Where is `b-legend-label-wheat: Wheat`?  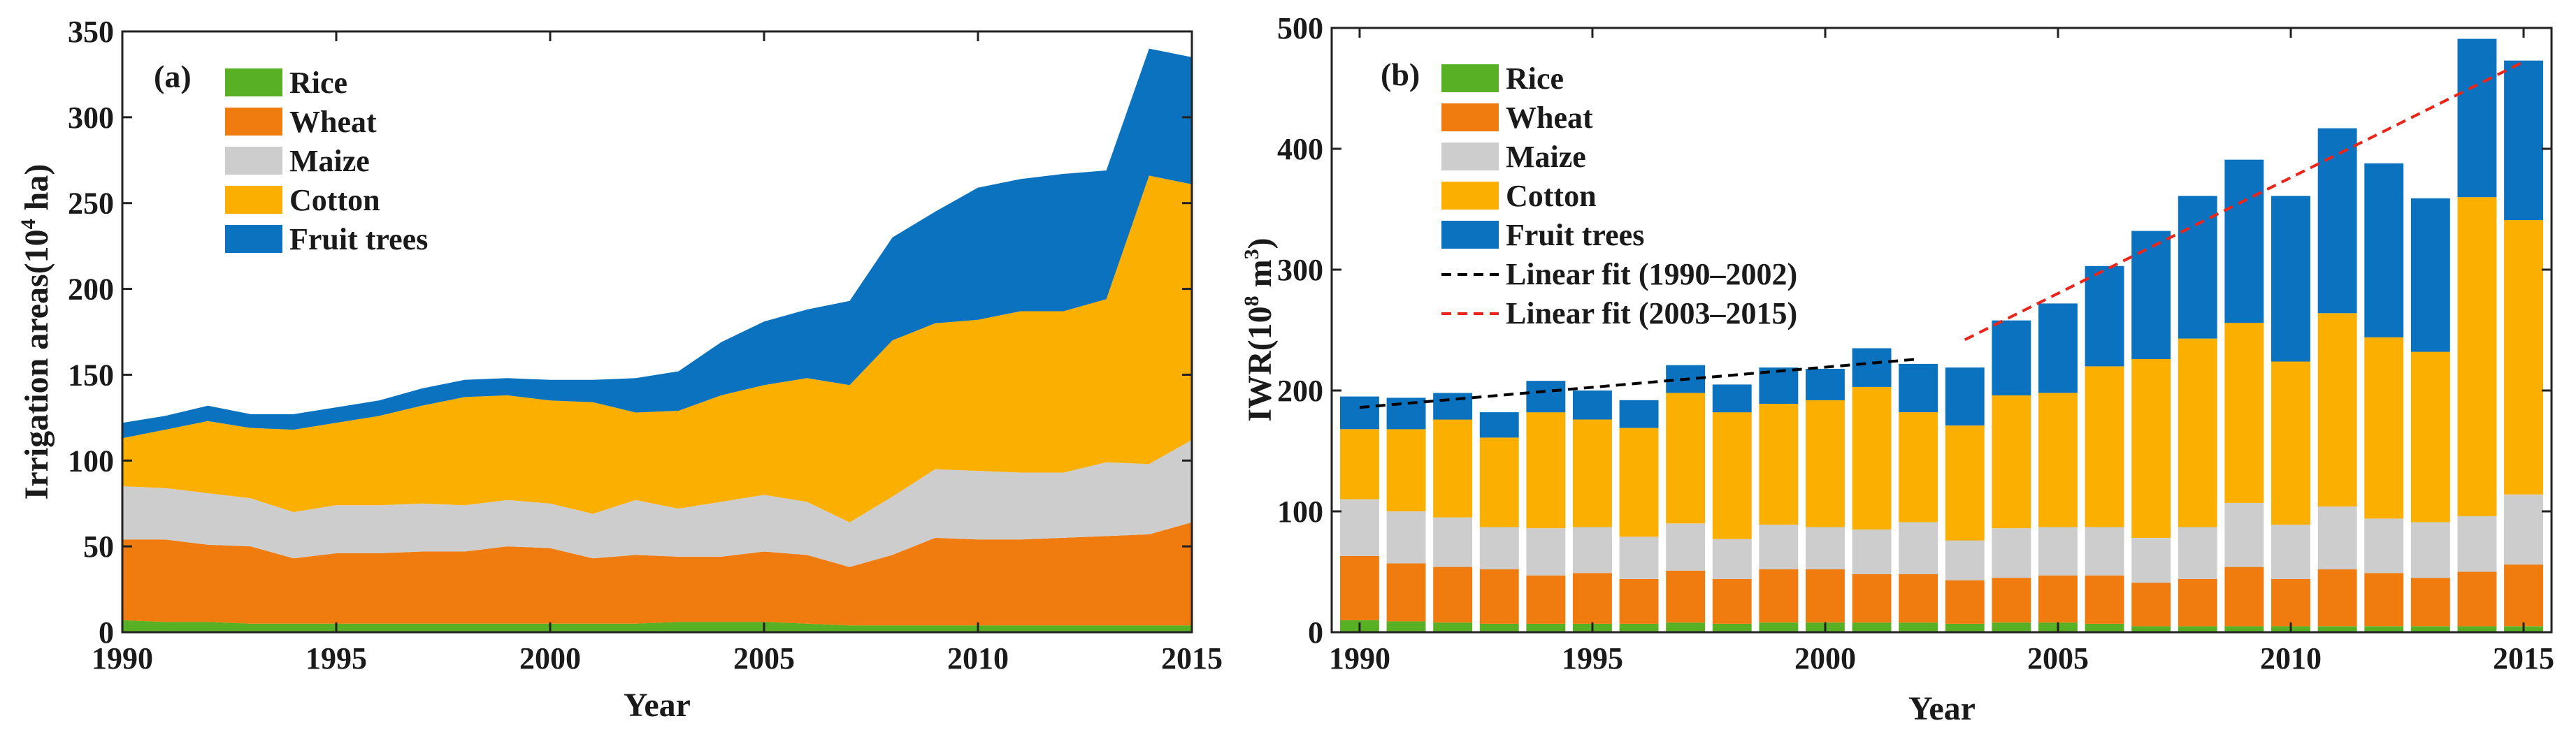 b-legend-label-wheat: Wheat is located at coordinates (1549, 118).